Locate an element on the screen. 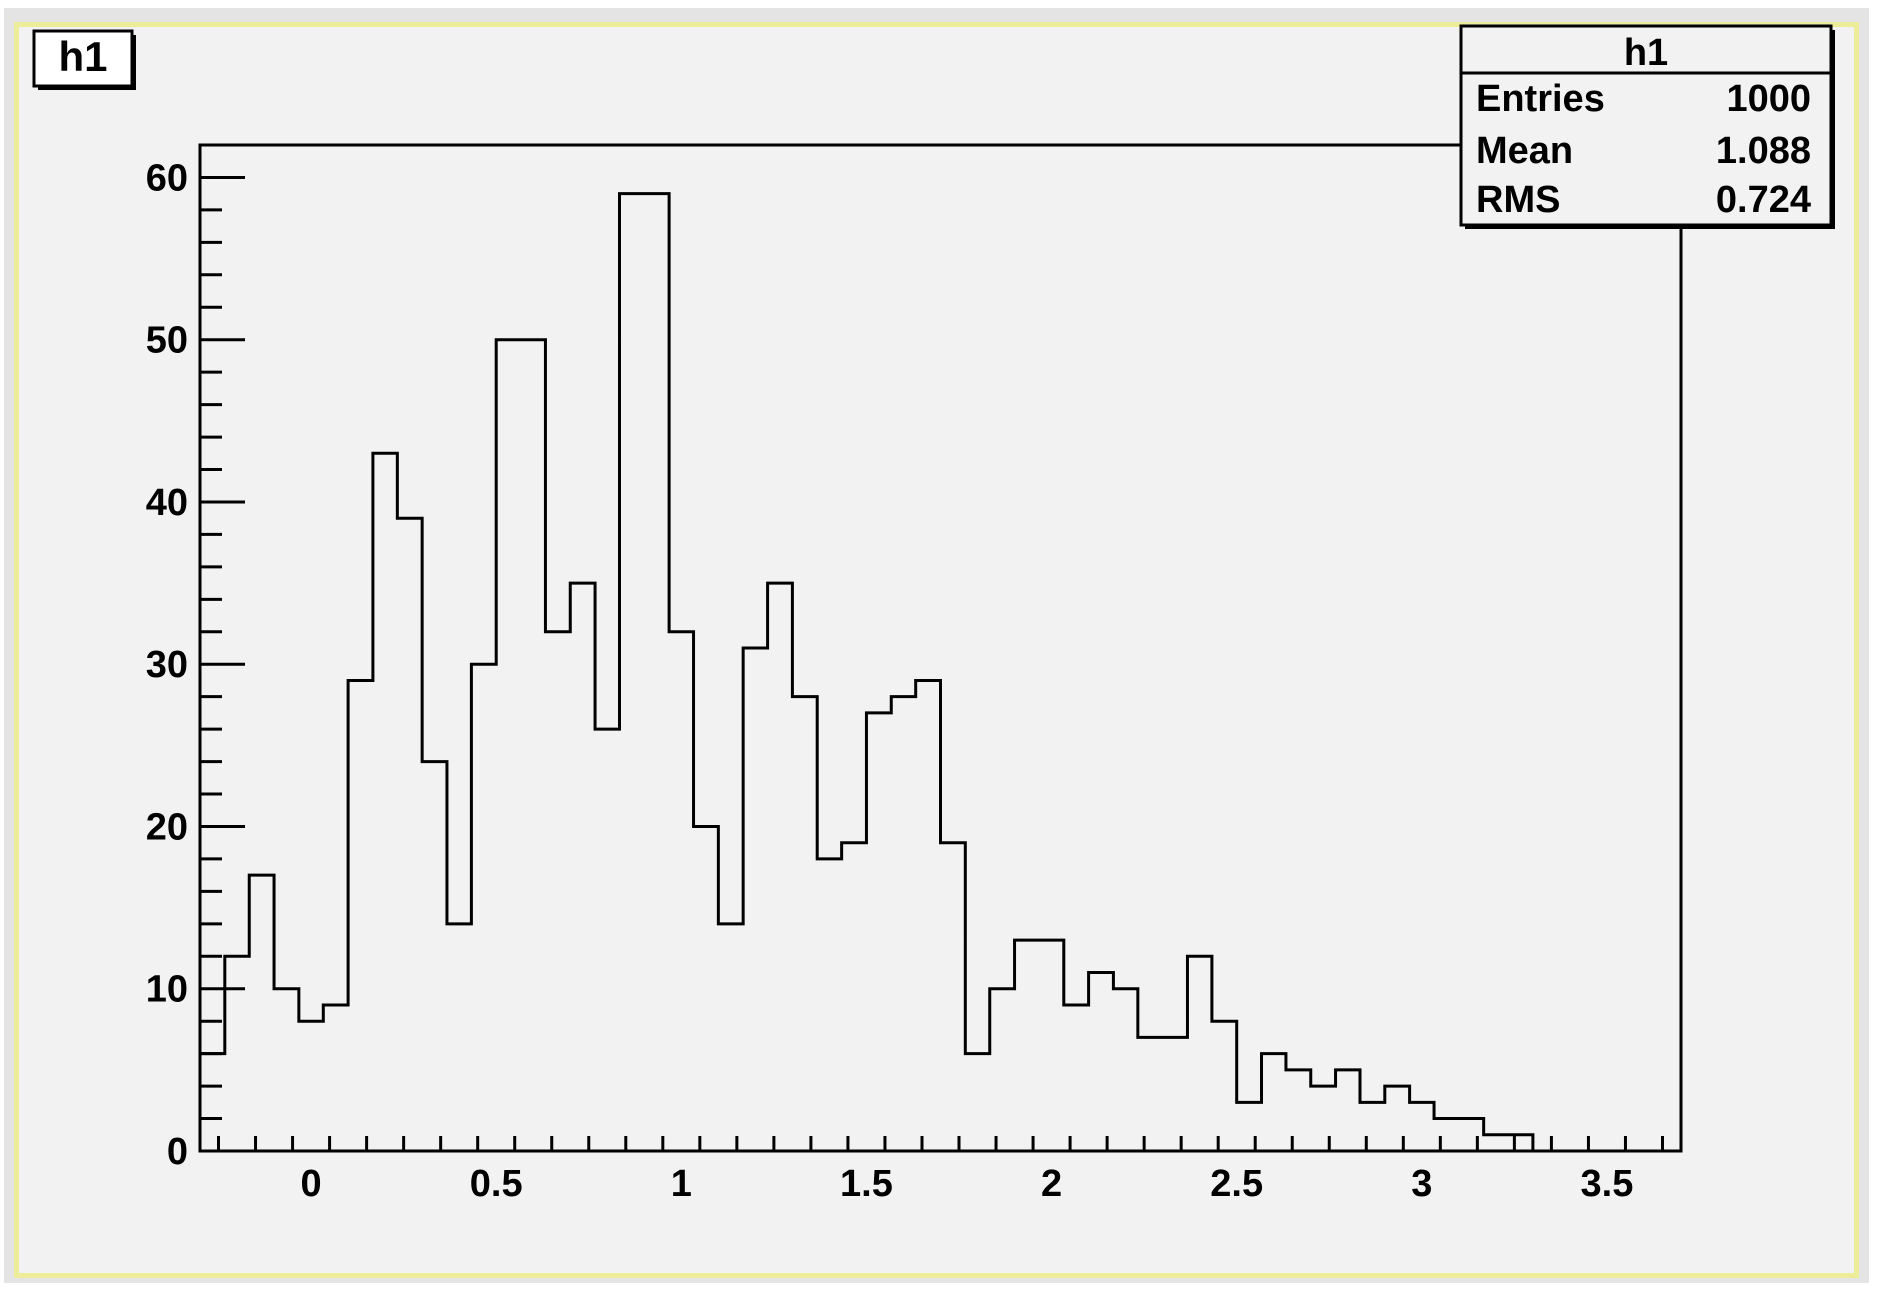 This screenshot has height=1289, width=1877. stats-title: h1 is located at coordinates (1646, 53).